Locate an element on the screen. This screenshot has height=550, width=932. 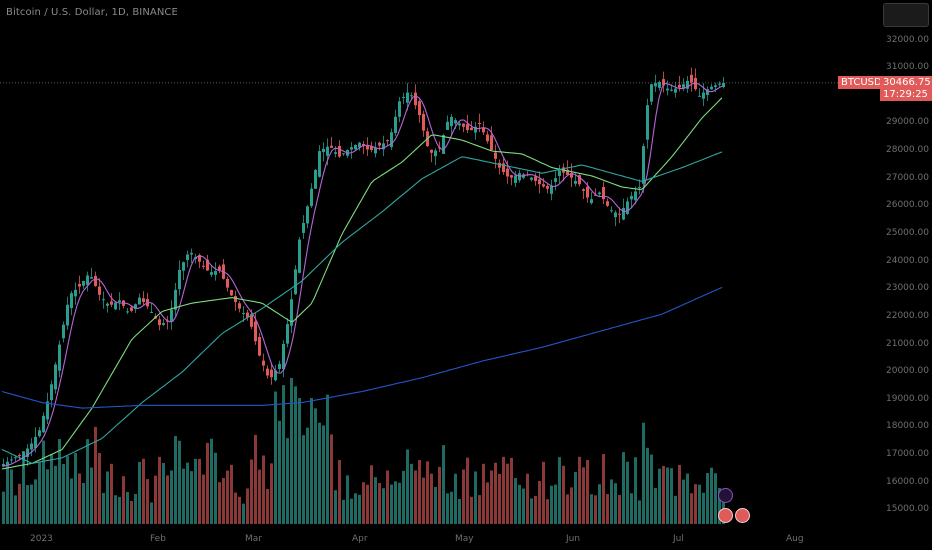
us-flag-event-icon is located at coordinates (725, 515).